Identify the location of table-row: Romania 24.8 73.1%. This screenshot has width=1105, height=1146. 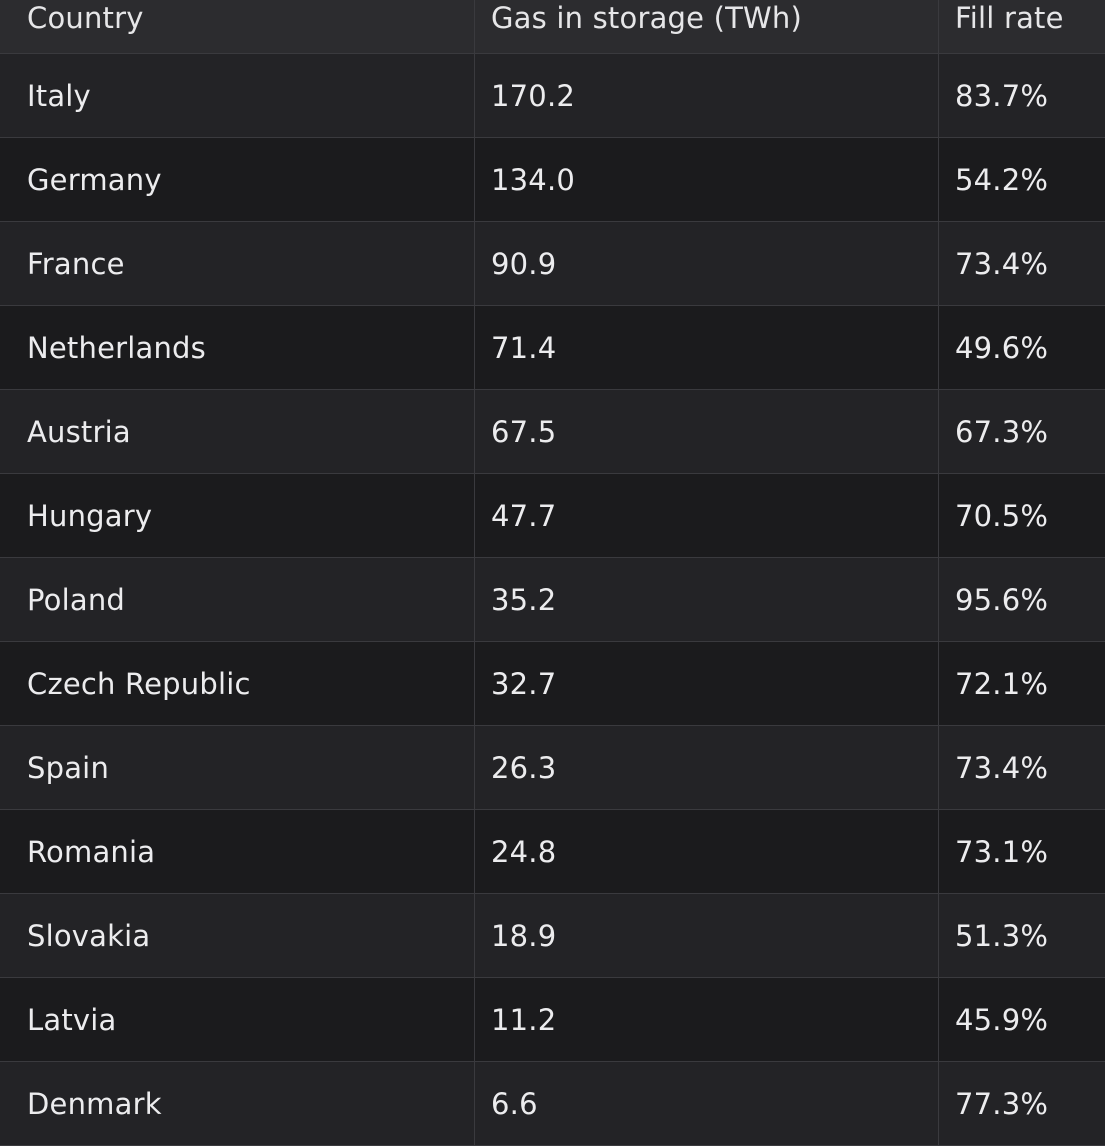
(552, 852).